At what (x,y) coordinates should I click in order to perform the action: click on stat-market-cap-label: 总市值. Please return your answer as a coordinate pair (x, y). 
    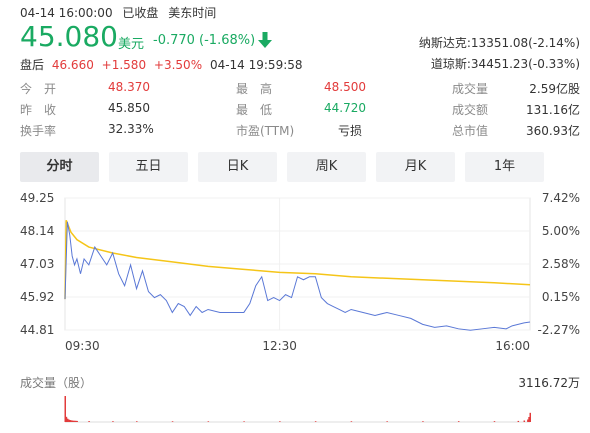
    Looking at the image, I should click on (470, 131).